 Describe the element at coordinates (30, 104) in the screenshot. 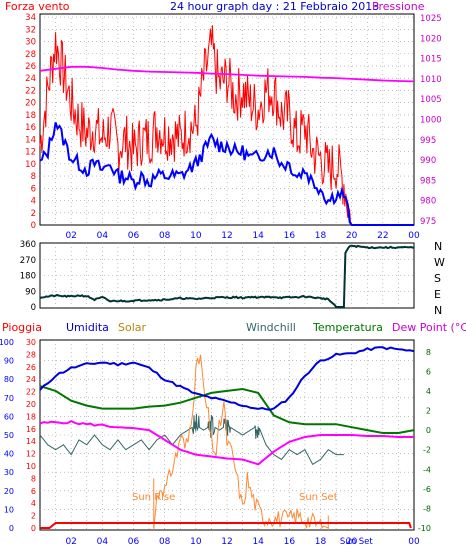

I see `wind-tick-label: 20` at that location.